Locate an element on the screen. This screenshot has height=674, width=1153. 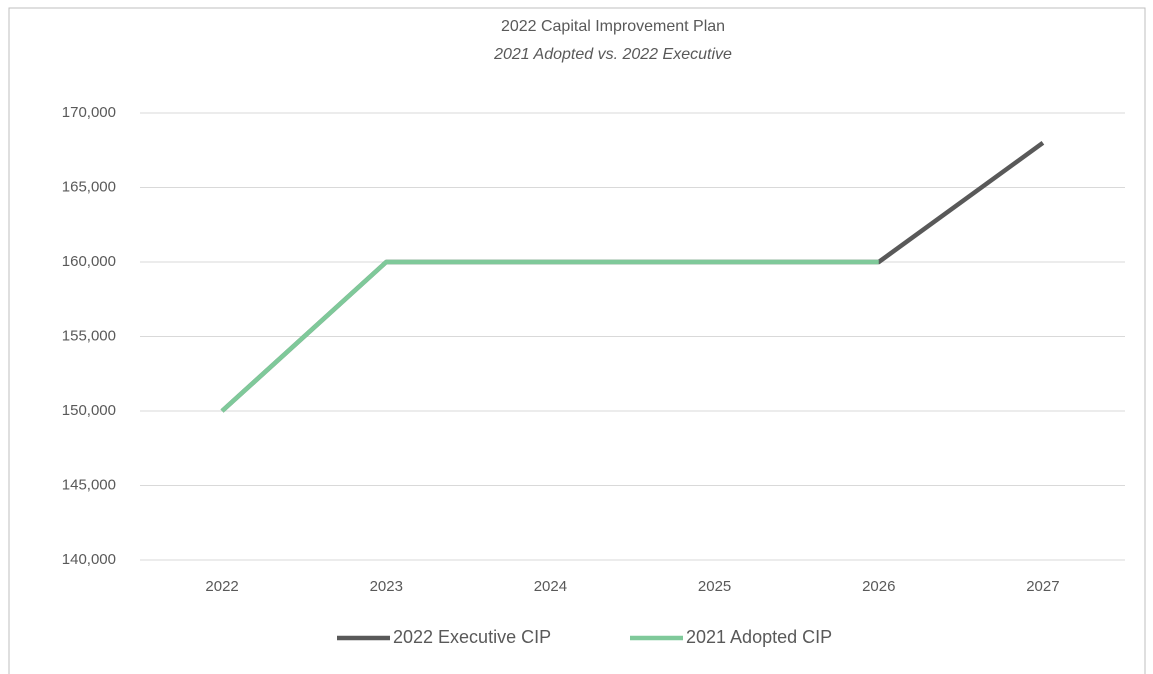
x-tick-label: 2024 is located at coordinates (550, 586).